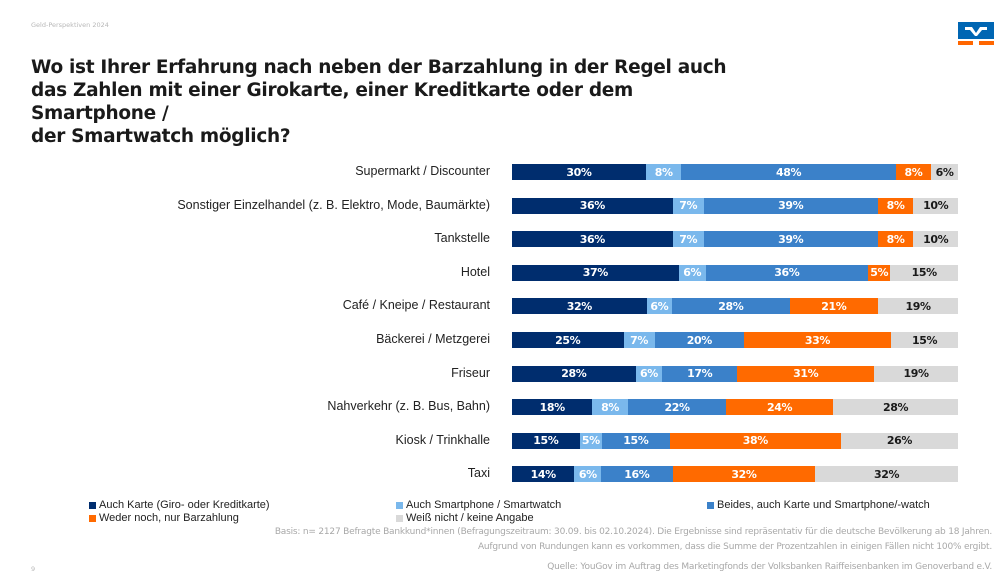  Describe the element at coordinates (179, 505) in the screenshot. I see `legend-item: Auch Karte (Giro- oder Kreditkarte)` at that location.